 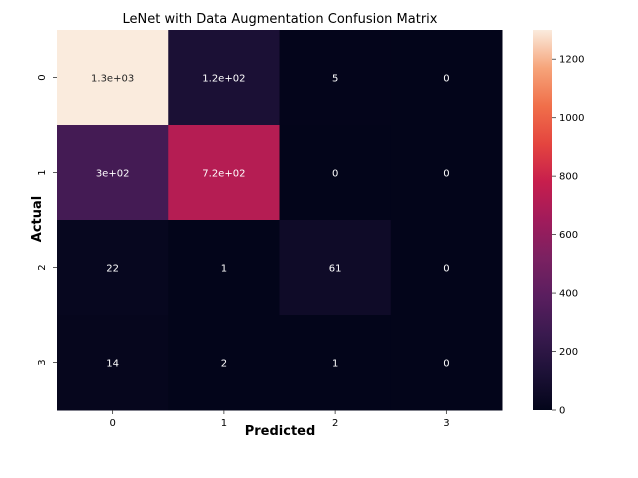 What do you see at coordinates (42, 172) in the screenshot?
I see `y-tick-label: 1` at bounding box center [42, 172].